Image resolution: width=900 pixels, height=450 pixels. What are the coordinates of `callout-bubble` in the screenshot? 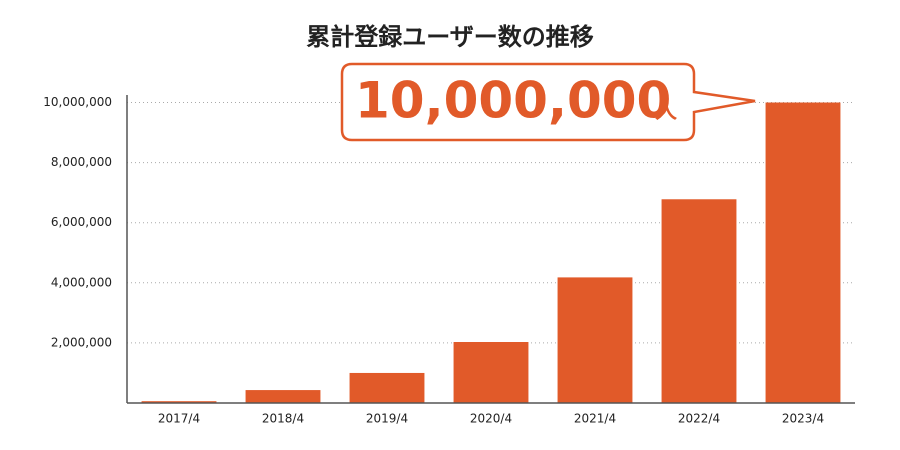 It's located at (548, 102).